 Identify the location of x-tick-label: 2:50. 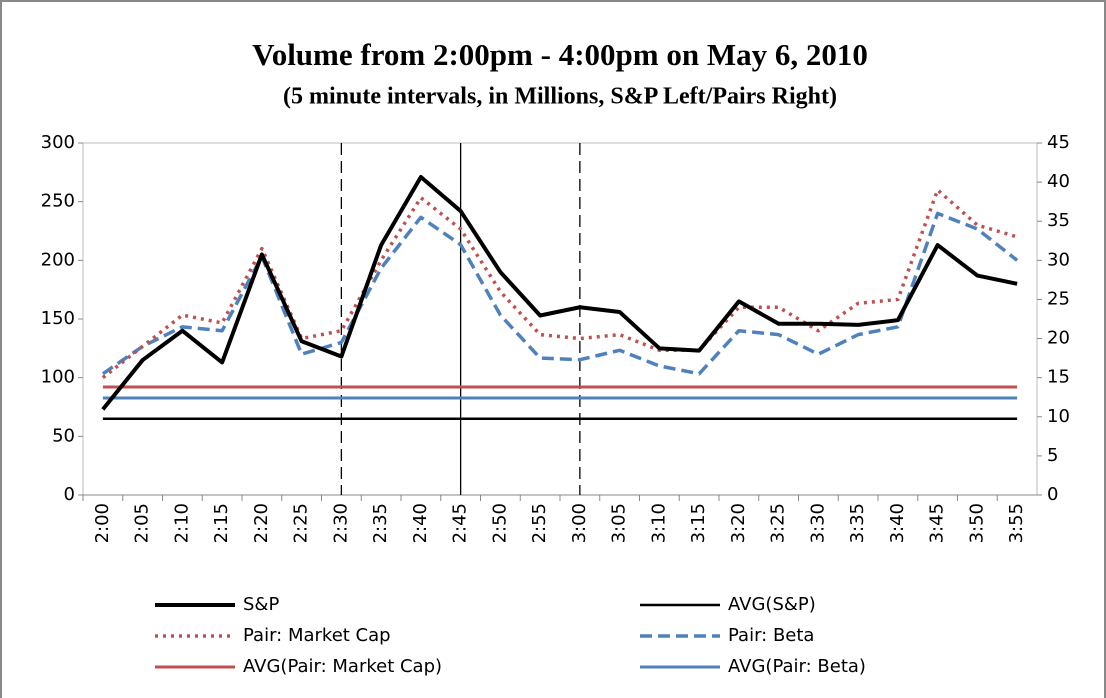
(499, 523).